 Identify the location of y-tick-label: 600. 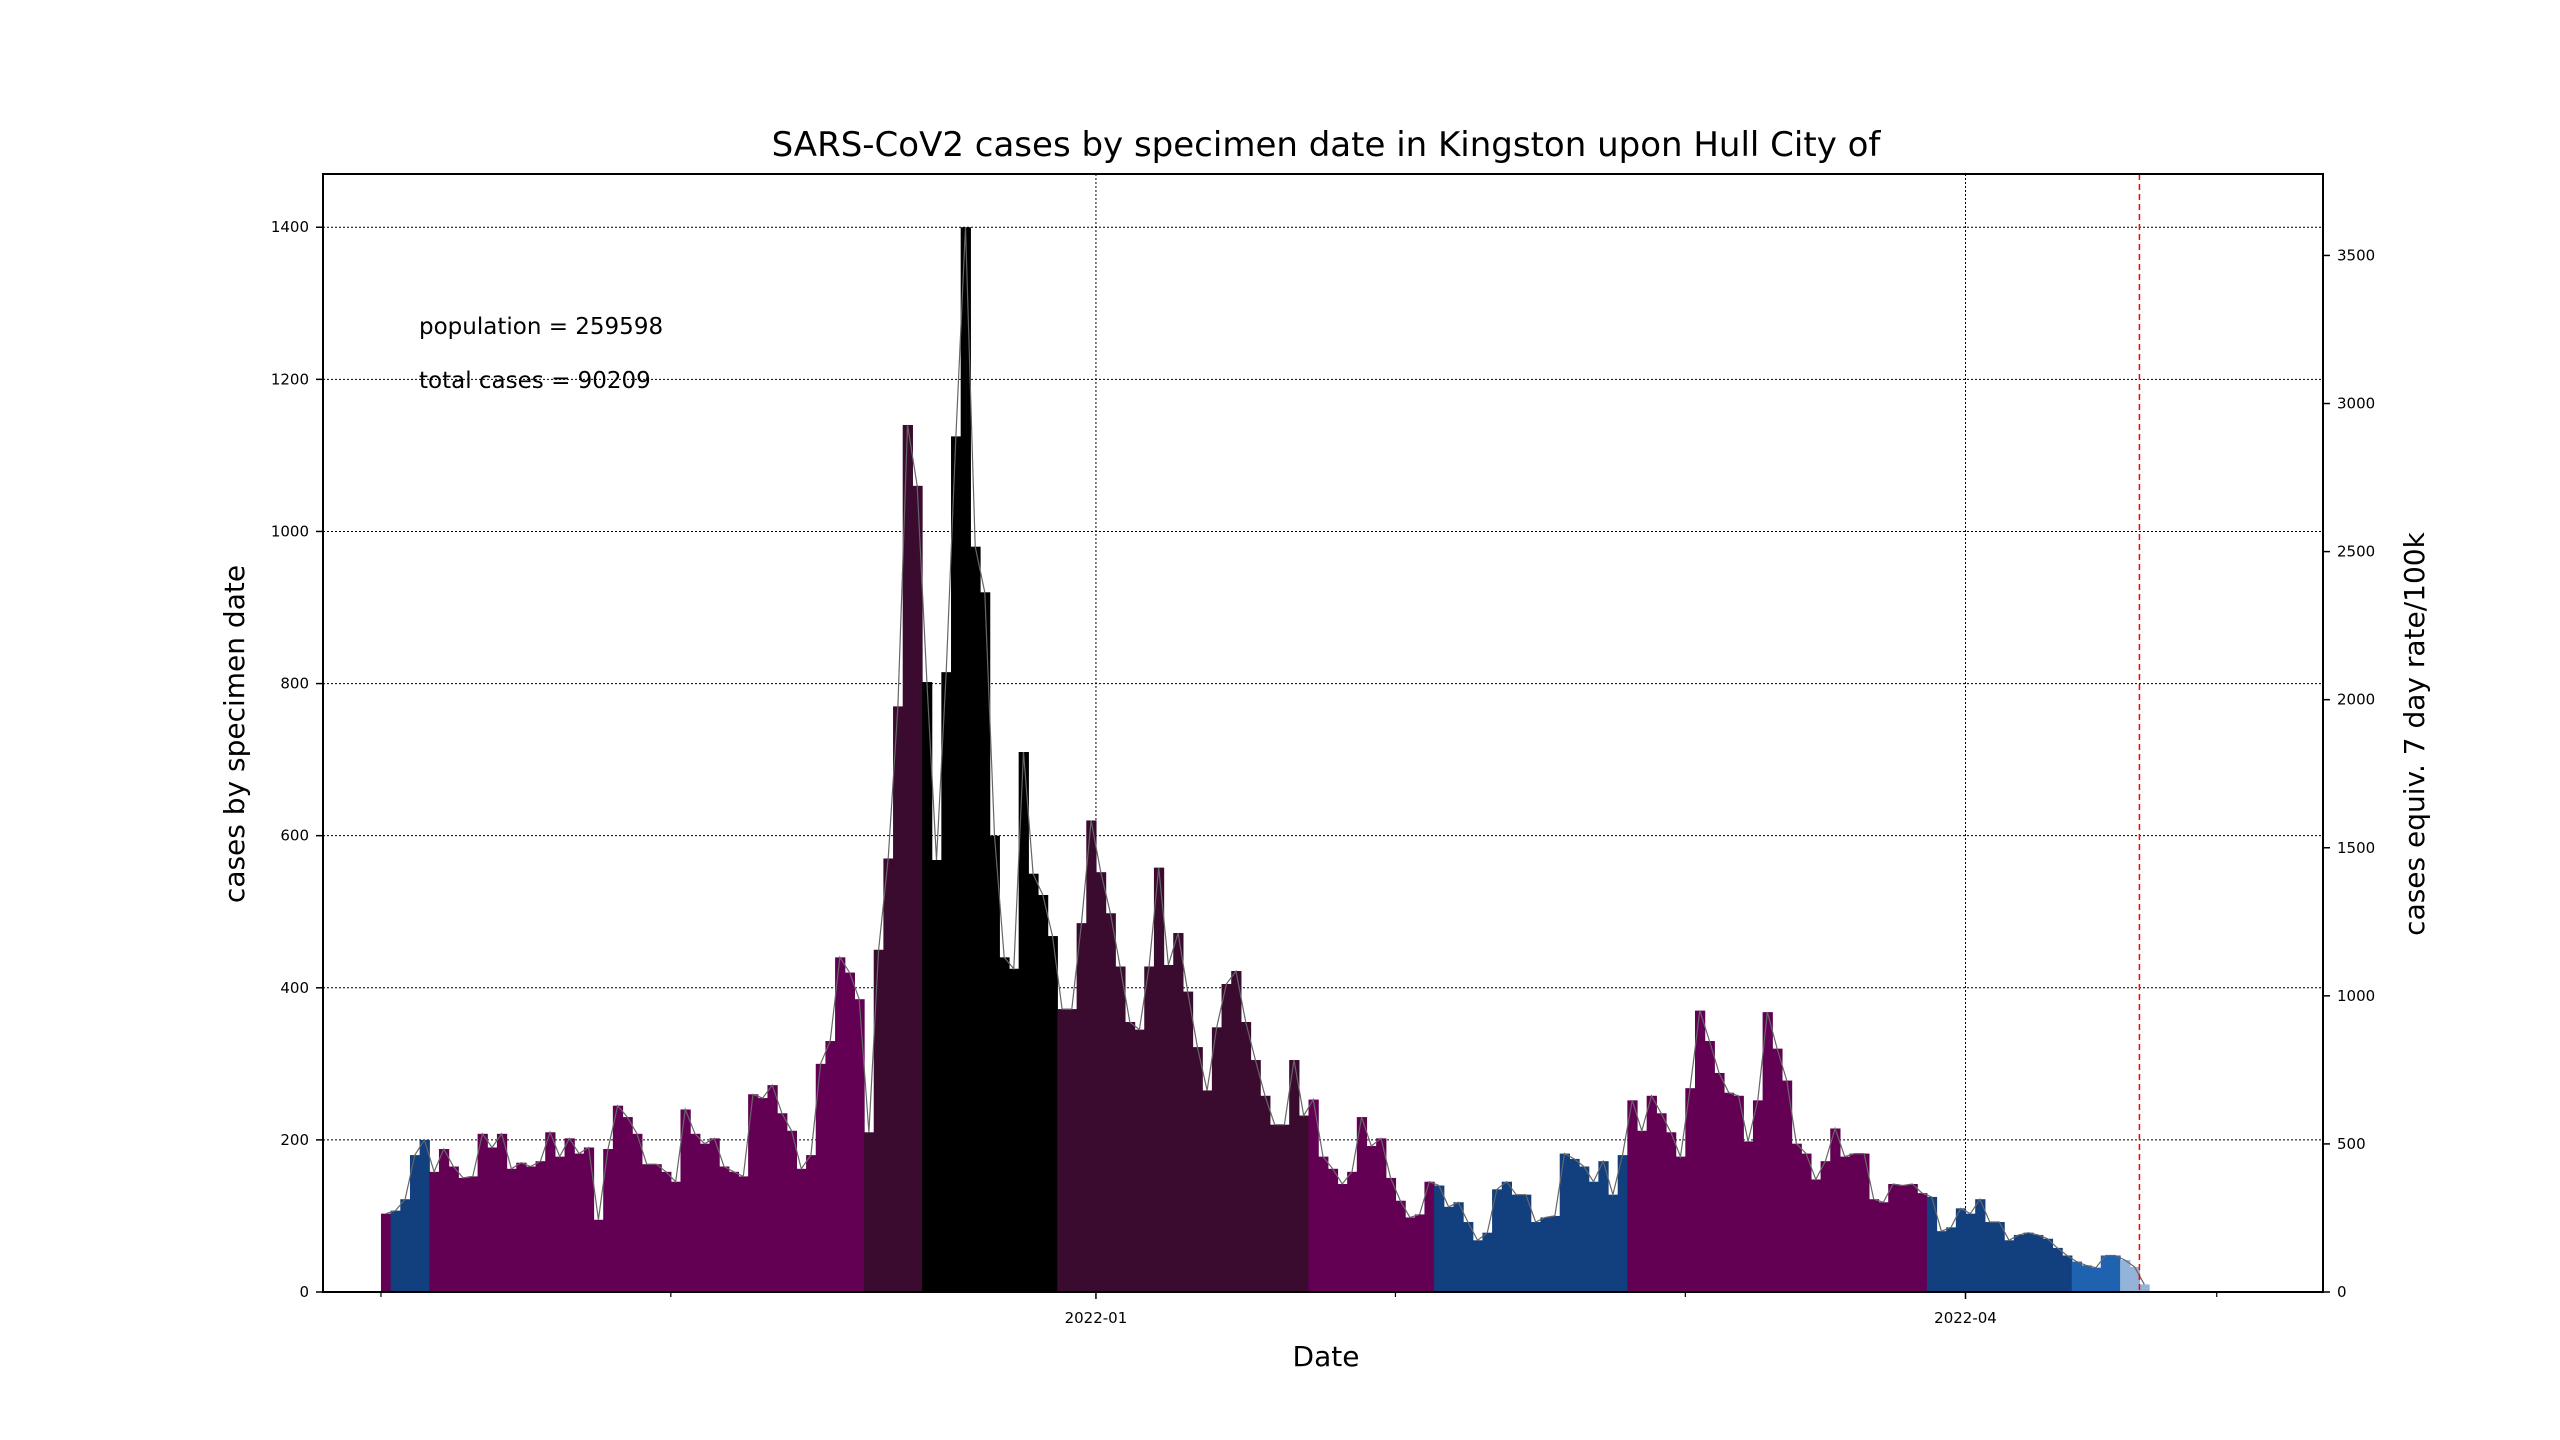
(294, 836).